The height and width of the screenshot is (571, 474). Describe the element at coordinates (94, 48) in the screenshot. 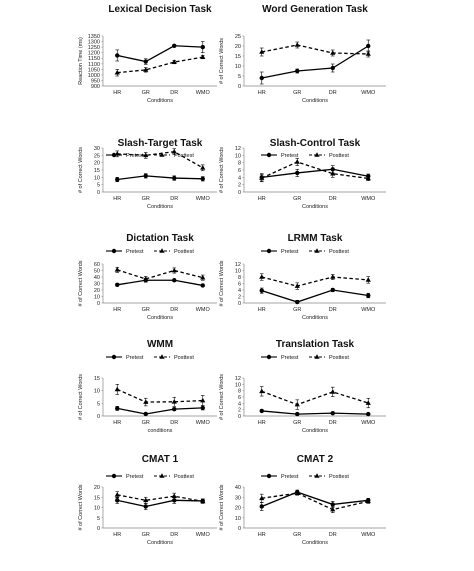

I see `y-tick-label: 1250` at that location.